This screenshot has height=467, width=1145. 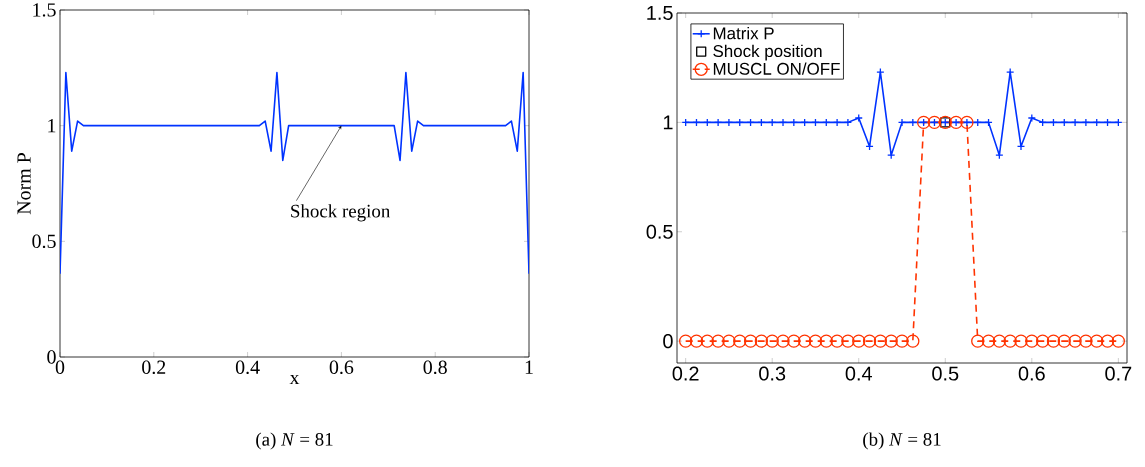 I want to click on annotation: Shock region, so click(x=341, y=213).